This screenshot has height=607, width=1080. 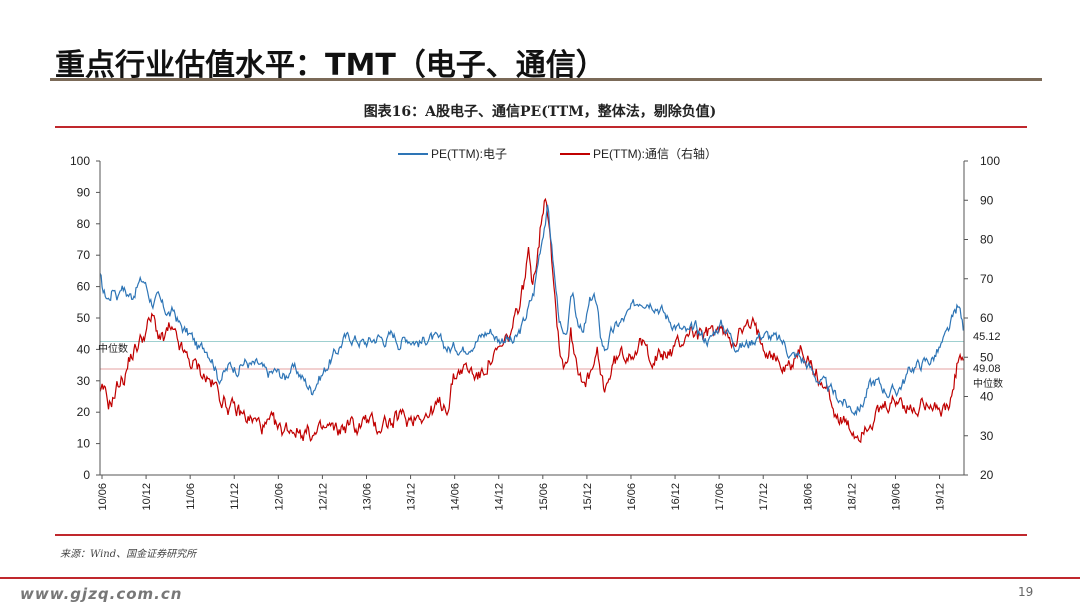 I want to click on y-left-tick-label: 90, so click(x=84, y=192).